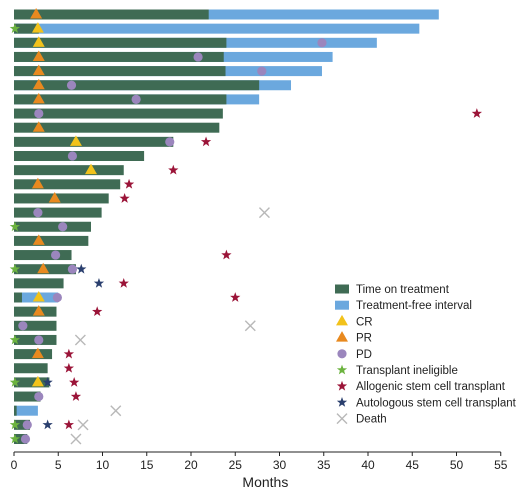 This screenshot has width=520, height=500. Describe the element at coordinates (265, 482) in the screenshot. I see `x-axis-title: Months` at that location.